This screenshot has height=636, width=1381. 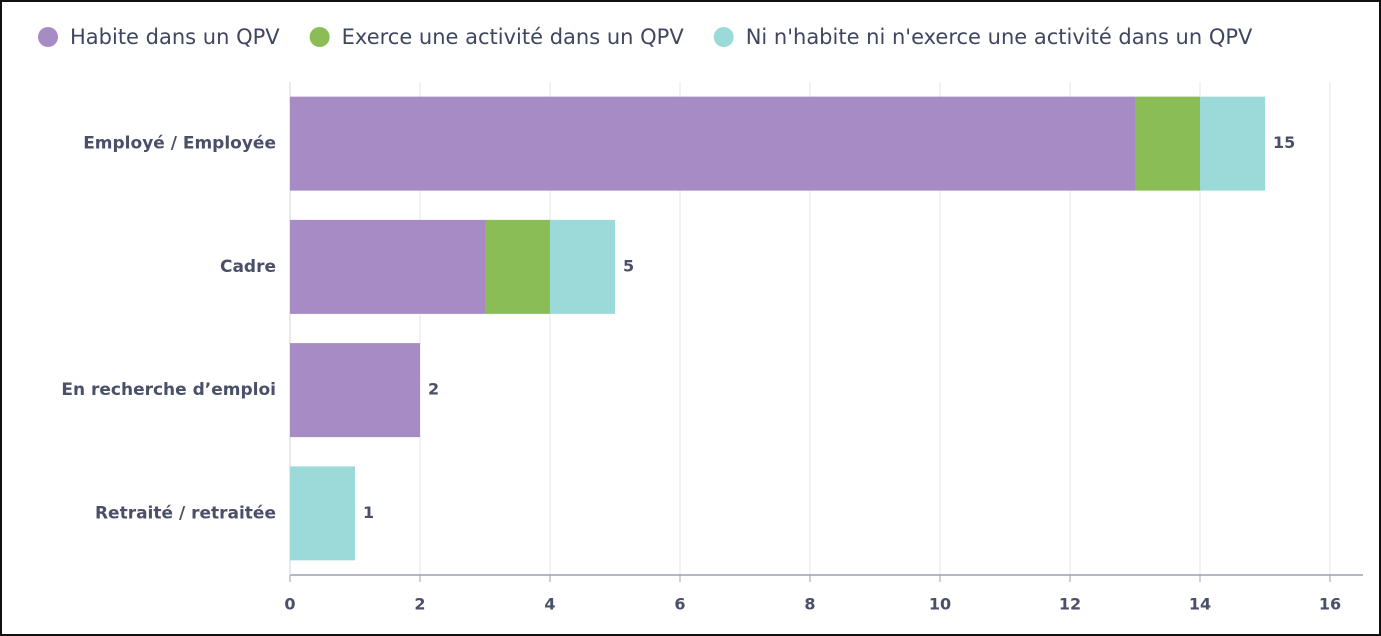 What do you see at coordinates (513, 37) in the screenshot?
I see `legend-label: Exerce une activité dans un QPV` at bounding box center [513, 37].